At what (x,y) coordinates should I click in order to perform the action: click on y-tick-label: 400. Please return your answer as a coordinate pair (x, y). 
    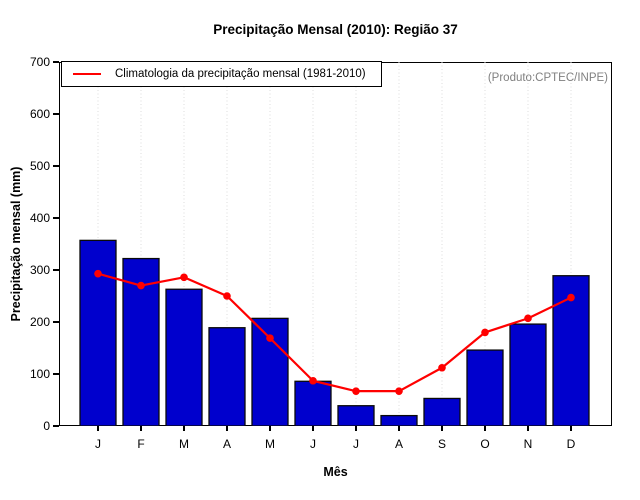
    Looking at the image, I should click on (39, 217).